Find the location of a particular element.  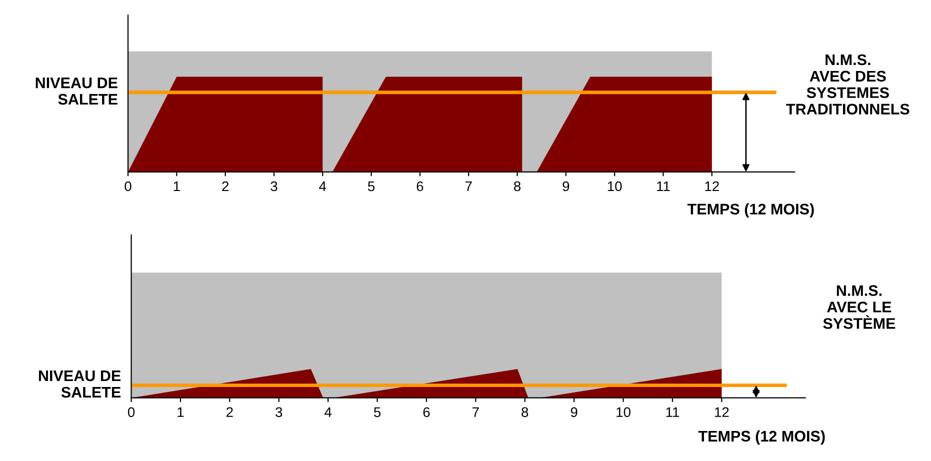

annotation: N.M.S. AVEC DES SYSTEMES TRADITIONNELS is located at coordinates (848, 84).